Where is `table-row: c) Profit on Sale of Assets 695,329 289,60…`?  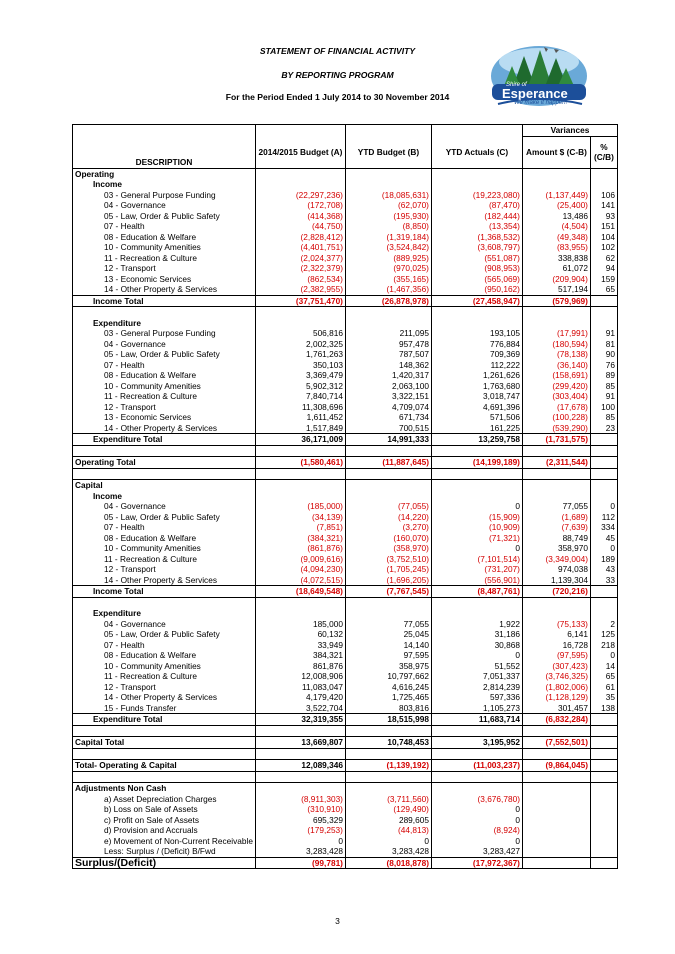
table-row: c) Profit on Sale of Assets 695,329 289,60… is located at coordinates (345, 819).